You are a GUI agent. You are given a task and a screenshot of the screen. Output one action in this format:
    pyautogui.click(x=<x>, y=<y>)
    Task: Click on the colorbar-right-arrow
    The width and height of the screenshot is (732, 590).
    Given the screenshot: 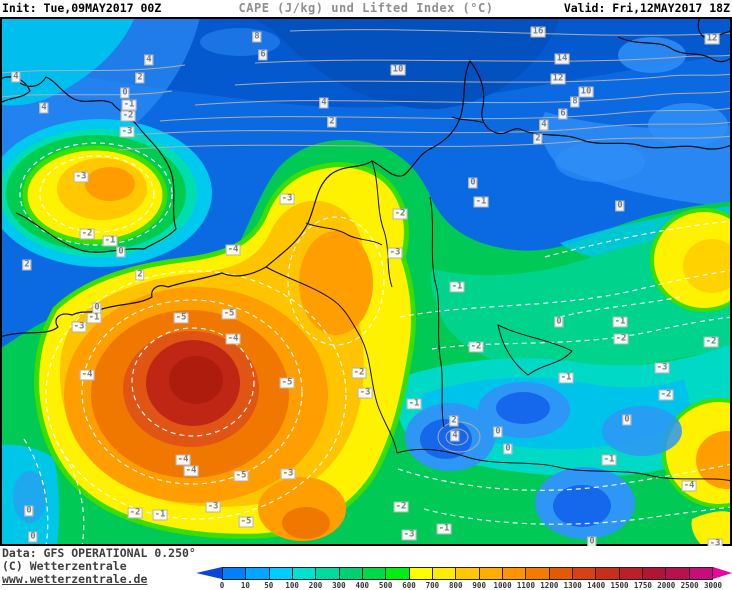 What is the action you would take?
    pyautogui.click(x=722, y=573)
    